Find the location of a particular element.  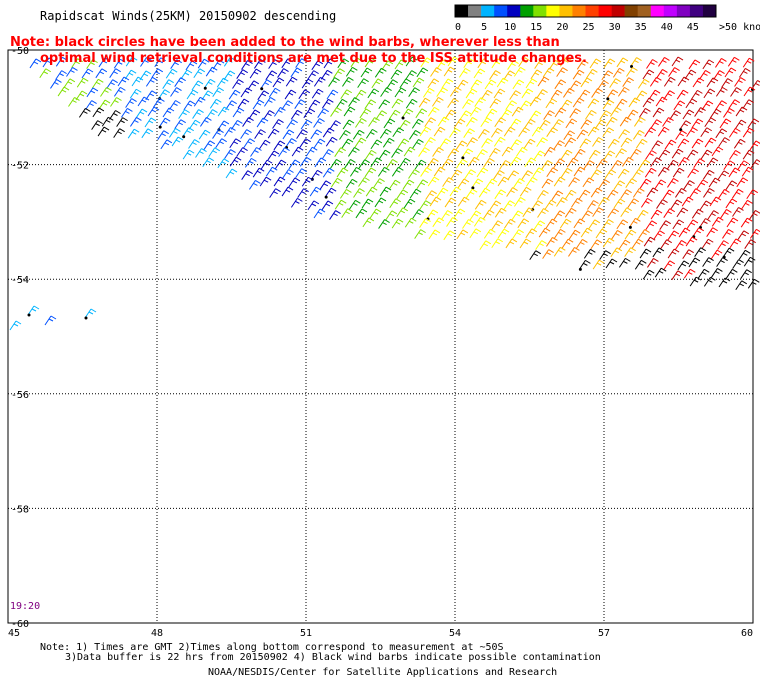

colorbar-frame is located at coordinates (585, 11).